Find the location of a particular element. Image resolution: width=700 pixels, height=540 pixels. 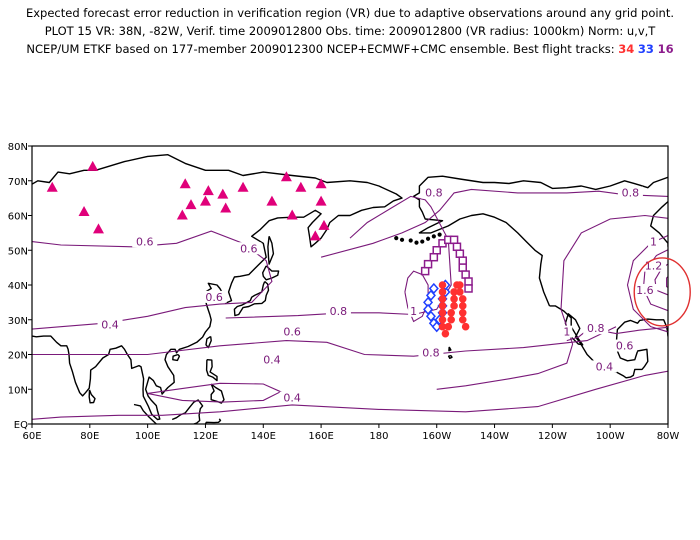

y-tick-label: 80N is located at coordinates (18, 147).